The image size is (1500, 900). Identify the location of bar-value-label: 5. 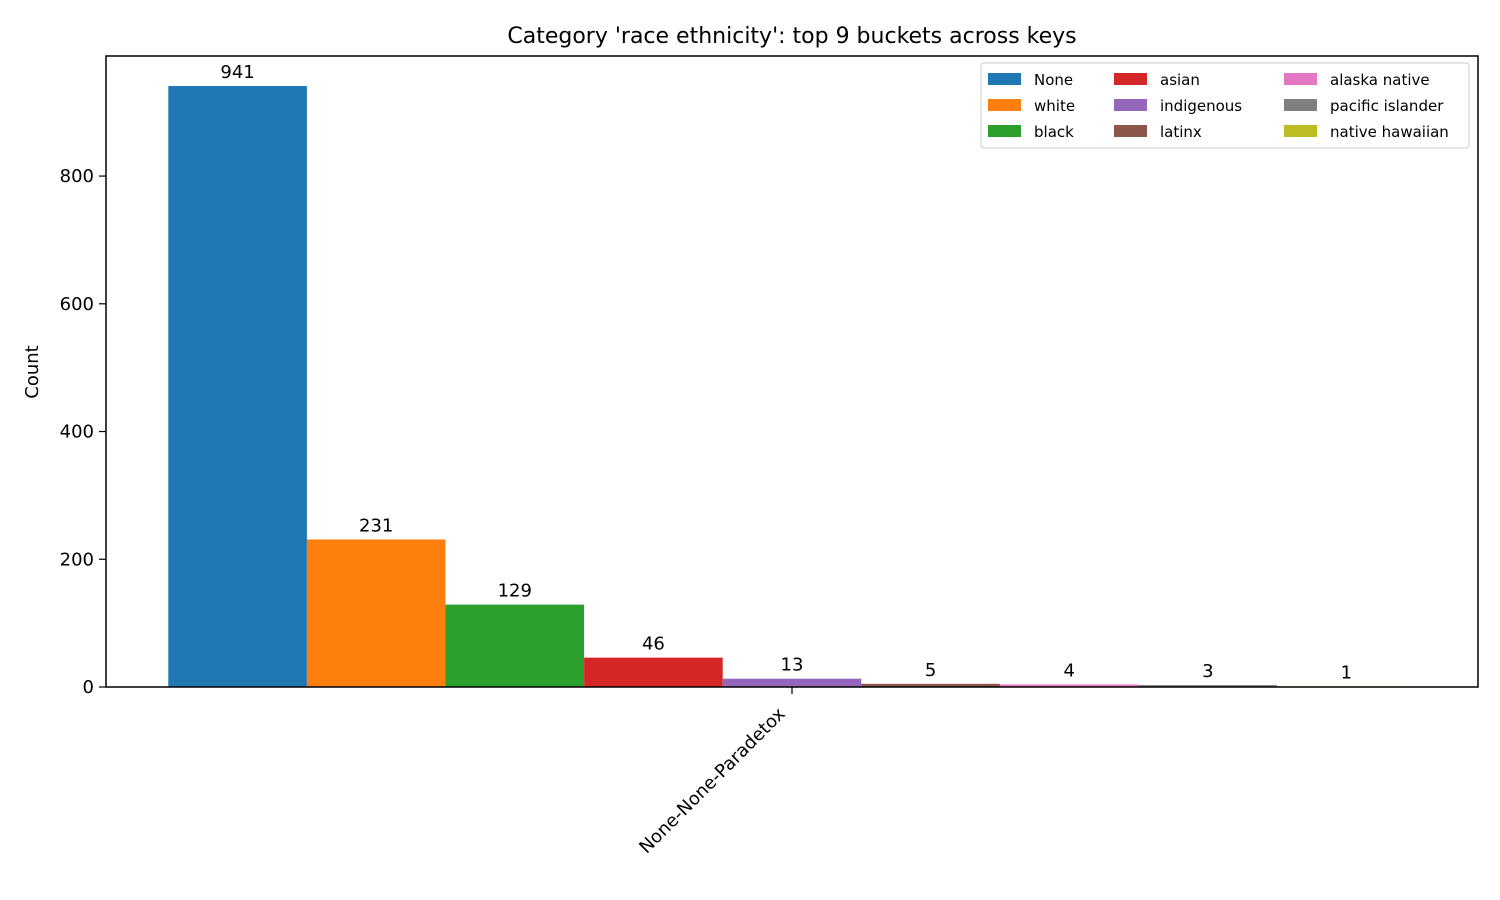
(930, 670).